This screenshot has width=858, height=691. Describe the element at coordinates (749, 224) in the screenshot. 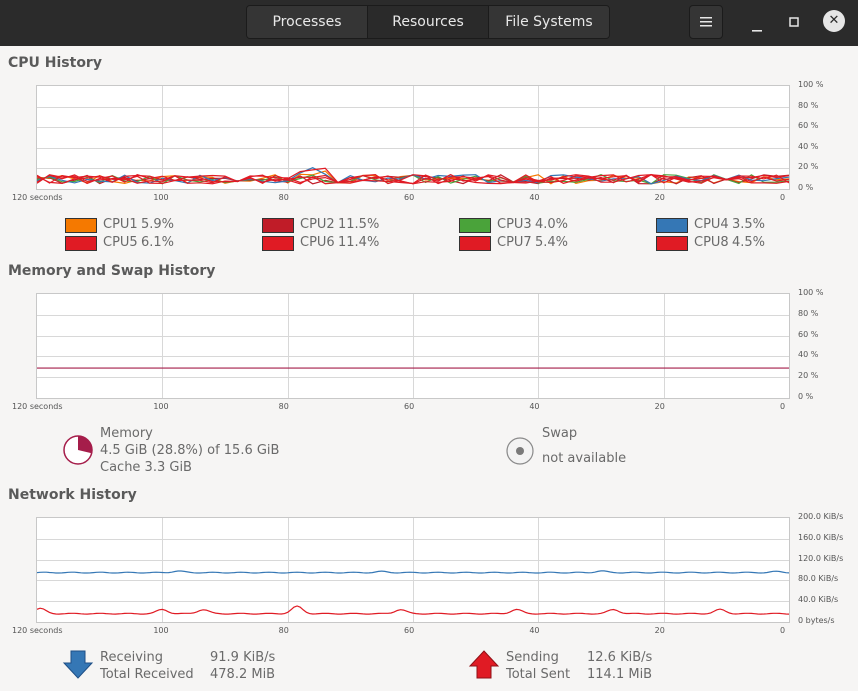

I see `cpu-legend-value: 3.5%` at that location.